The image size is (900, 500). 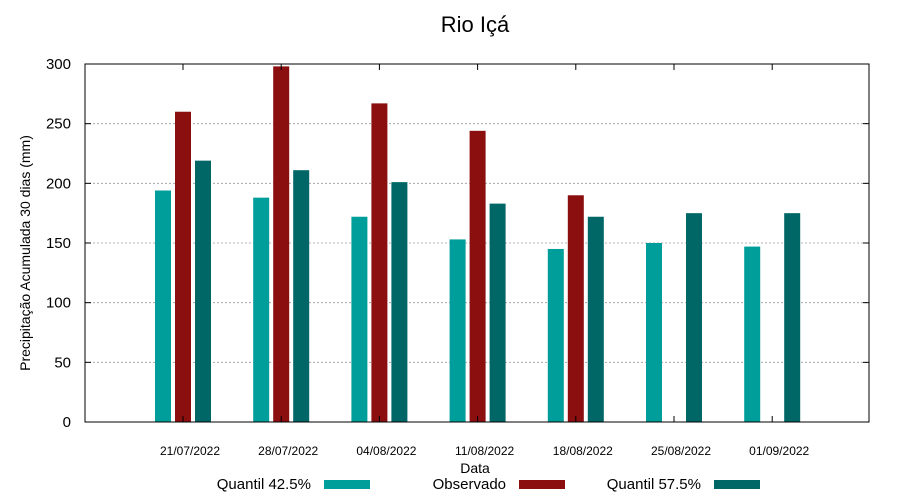 I want to click on bar-quantil-42-5--2, so click(x=359, y=319).